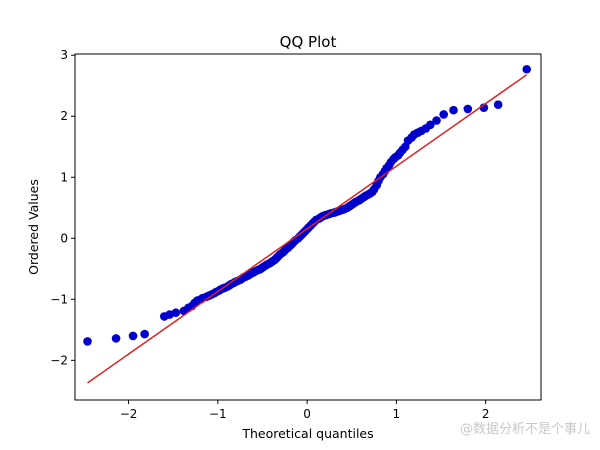 The height and width of the screenshot is (450, 600). I want to click on y-tick-label: 2, so click(64, 116).